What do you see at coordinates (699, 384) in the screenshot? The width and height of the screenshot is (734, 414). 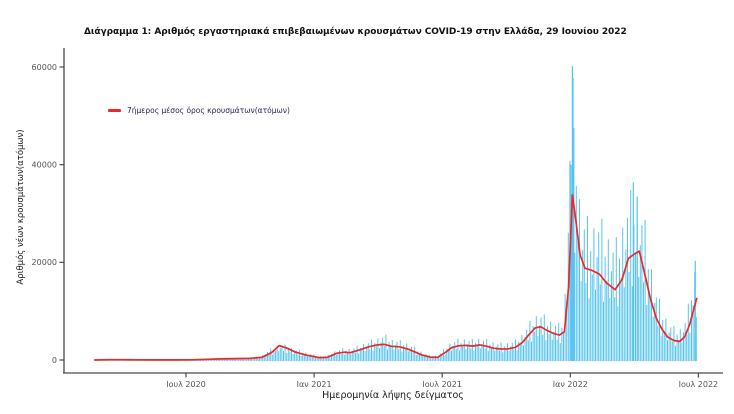 I see `x-tick-label: Ιουλ 2022` at bounding box center [699, 384].